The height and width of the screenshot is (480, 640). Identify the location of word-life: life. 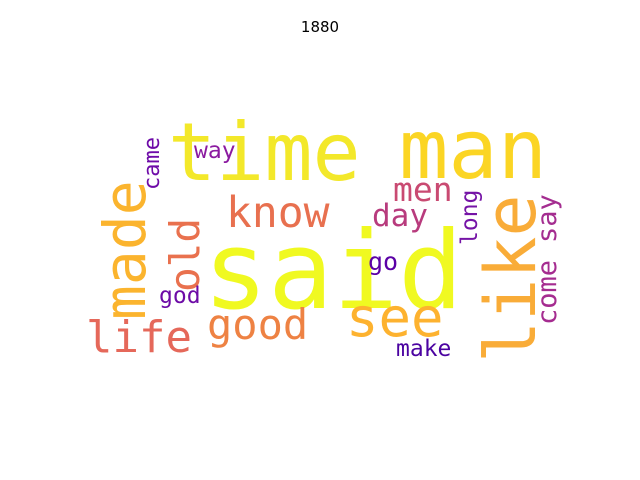
(139, 337).